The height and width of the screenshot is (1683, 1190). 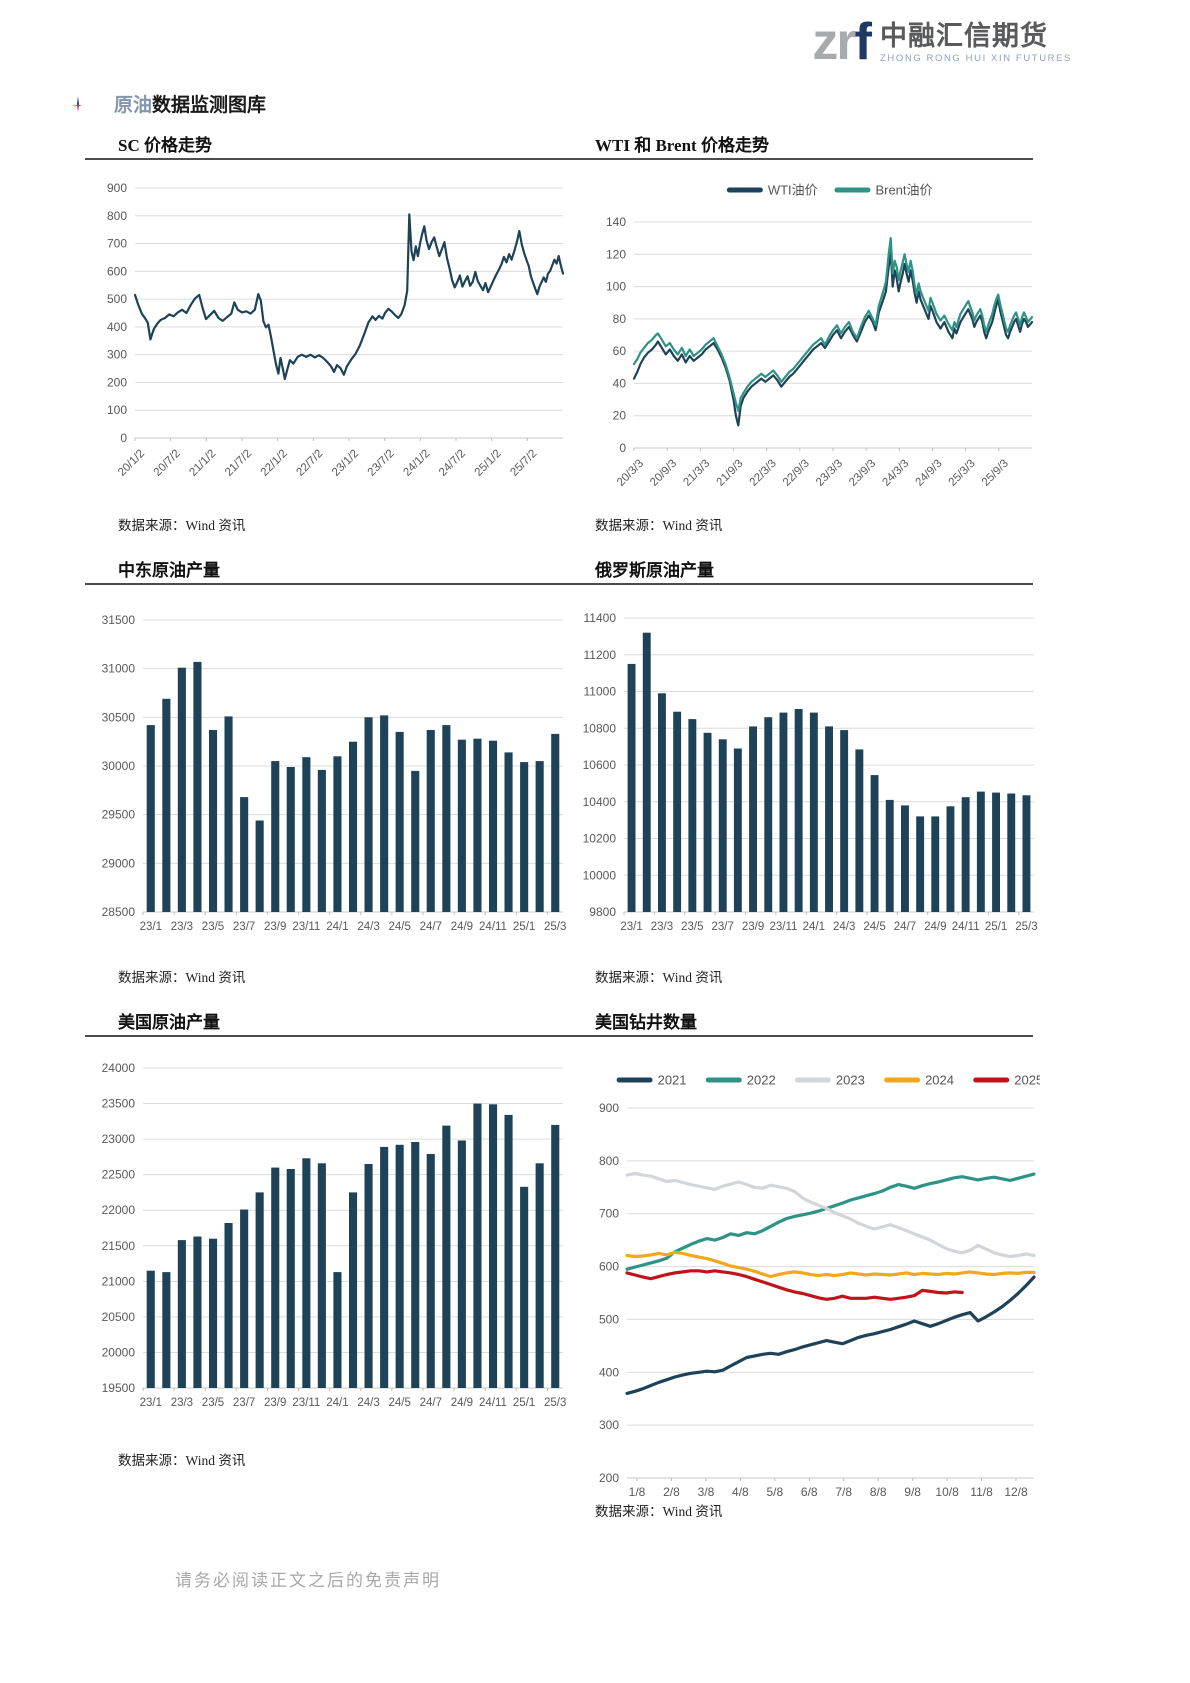 I want to click on svg-text: 10400, so click(x=600, y=802).